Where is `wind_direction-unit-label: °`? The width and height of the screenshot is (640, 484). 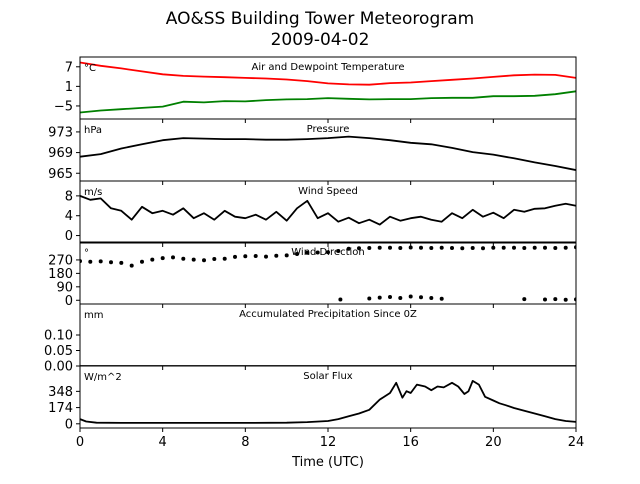
wind_direction-unit-label: ° is located at coordinates (86, 253).